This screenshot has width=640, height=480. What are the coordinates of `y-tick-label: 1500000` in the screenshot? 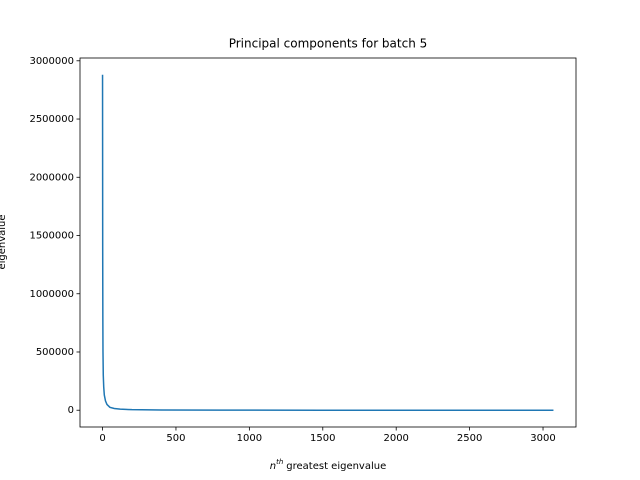 It's located at (51, 236).